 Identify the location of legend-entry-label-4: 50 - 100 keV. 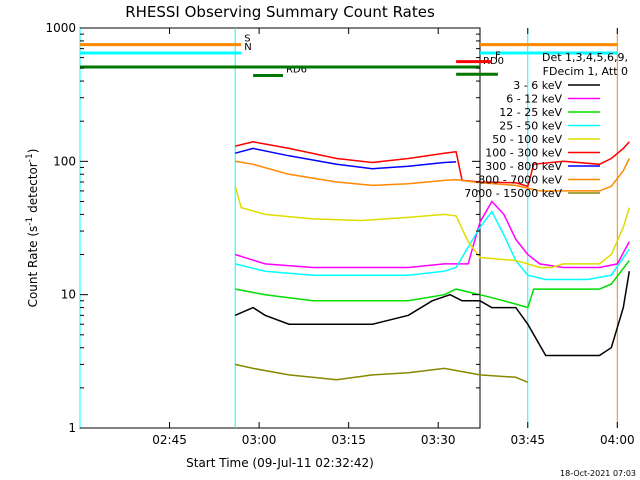
(527, 139).